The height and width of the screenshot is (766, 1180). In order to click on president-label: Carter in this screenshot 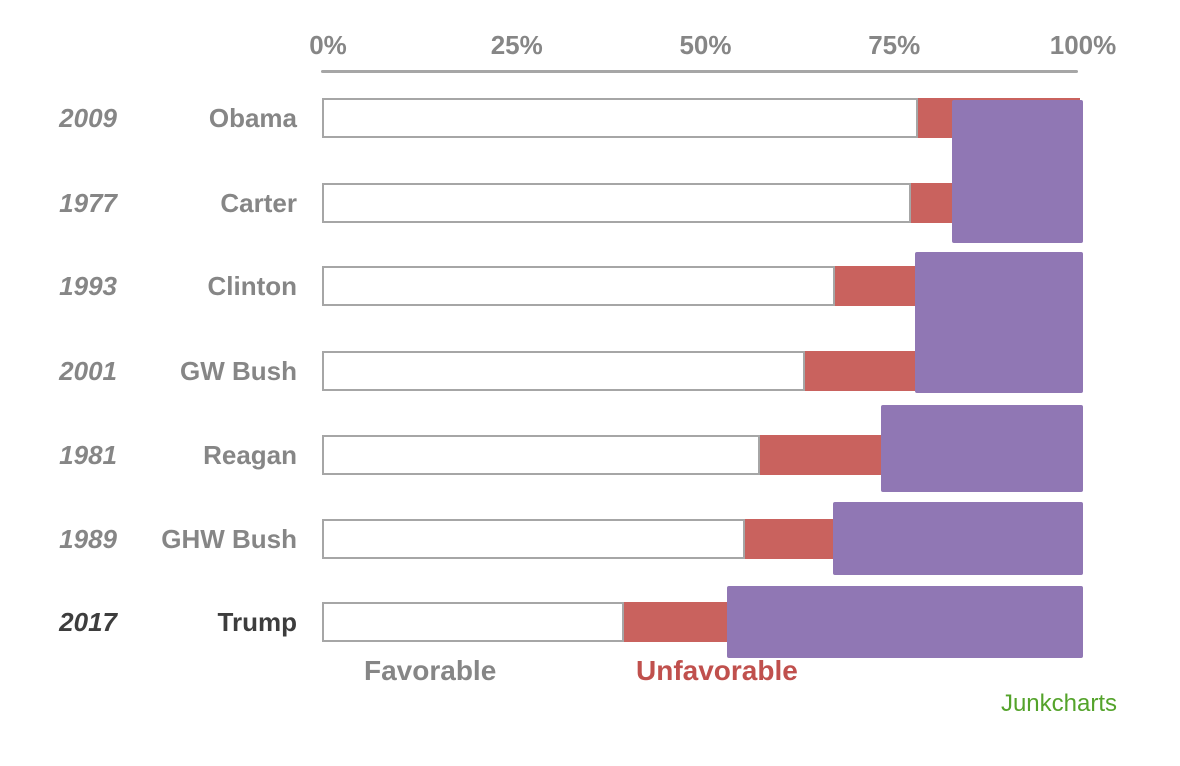, I will do `click(258, 203)`.